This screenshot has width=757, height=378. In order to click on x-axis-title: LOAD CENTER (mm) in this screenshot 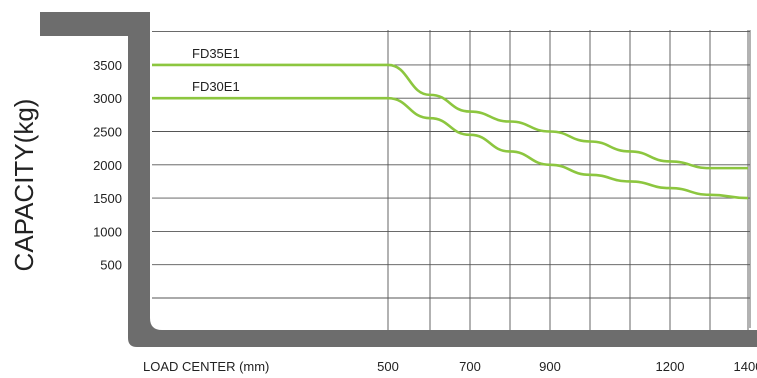, I will do `click(206, 366)`.